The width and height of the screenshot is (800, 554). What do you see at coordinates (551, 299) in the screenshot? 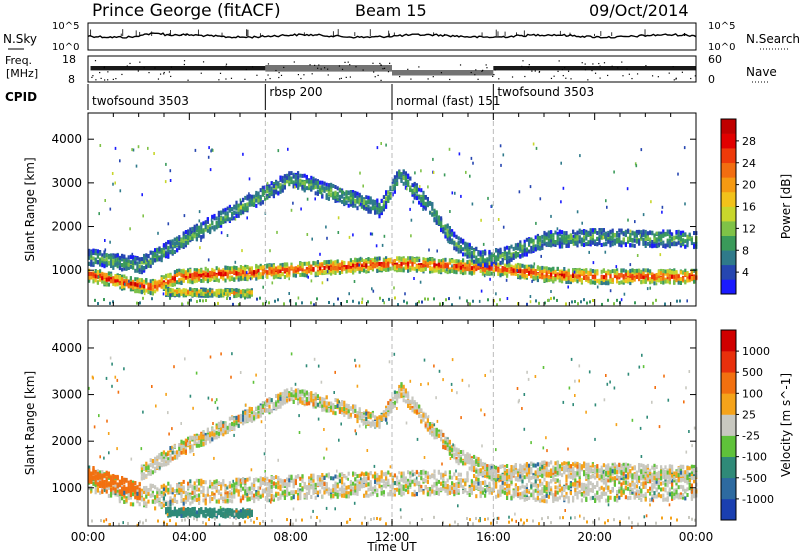
I see `power-ground` at bounding box center [551, 299].